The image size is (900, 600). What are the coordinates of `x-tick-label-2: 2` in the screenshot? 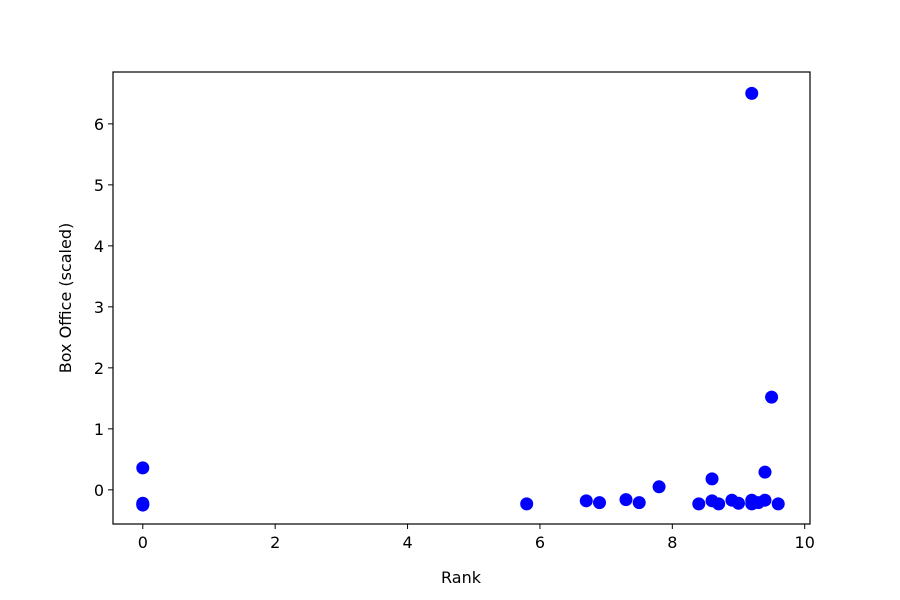 It's located at (275, 542).